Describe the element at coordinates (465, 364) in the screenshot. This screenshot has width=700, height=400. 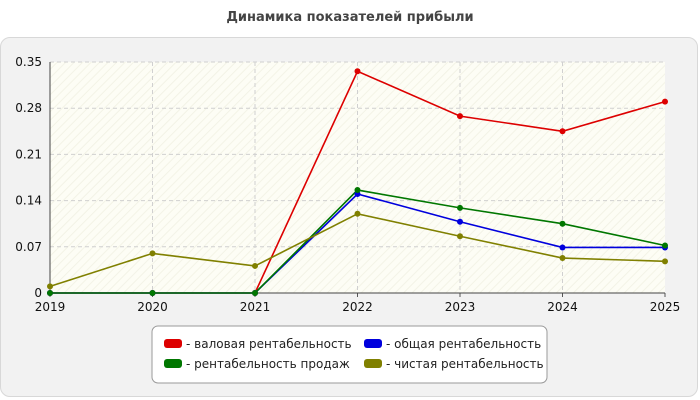
I see `legend-label-4: - чистая рентабельность` at that location.